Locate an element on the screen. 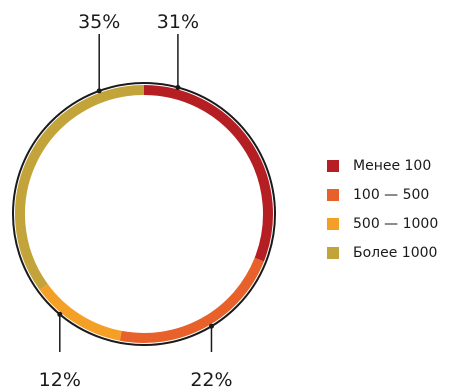  legend-item-over-1000: Более 1000 is located at coordinates (382, 252).